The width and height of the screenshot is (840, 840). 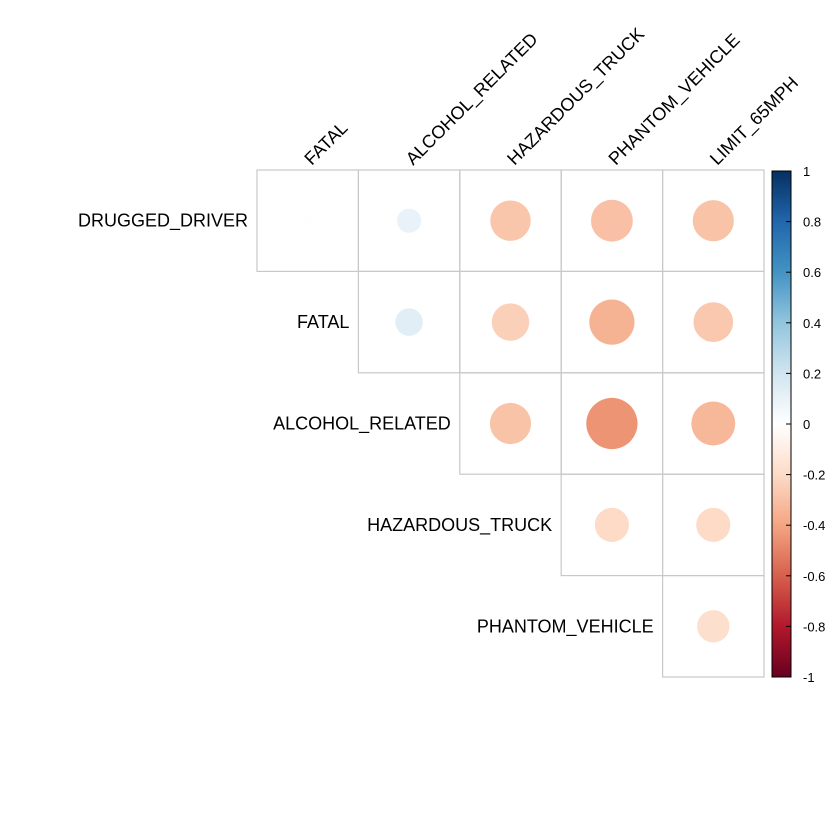 What do you see at coordinates (459, 525) in the screenshot?
I see `row-label: HAZARDOUS_TRUCK` at bounding box center [459, 525].